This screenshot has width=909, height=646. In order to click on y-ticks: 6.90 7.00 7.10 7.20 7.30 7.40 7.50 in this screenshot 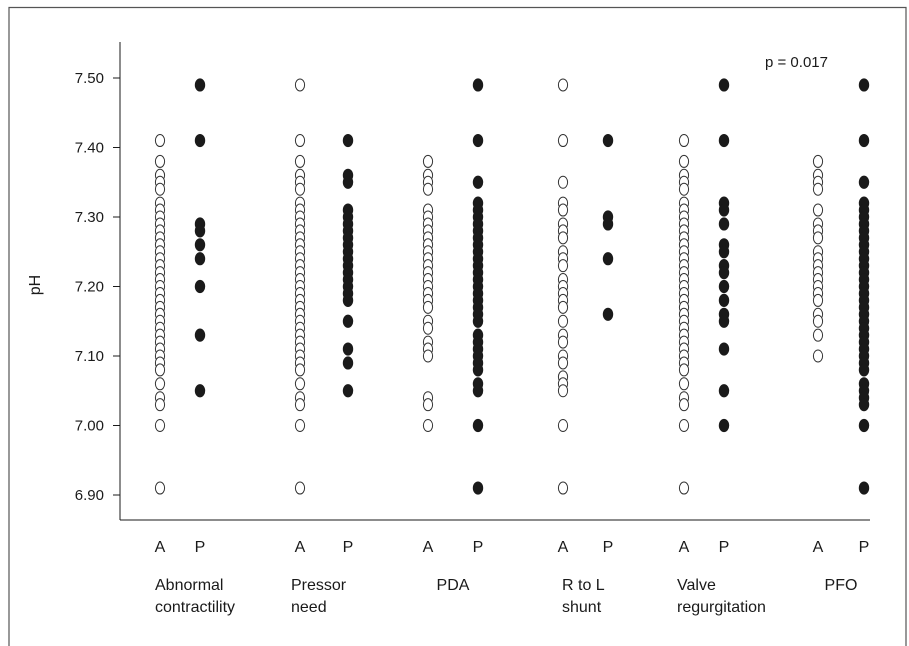, I will do `click(97, 287)`.